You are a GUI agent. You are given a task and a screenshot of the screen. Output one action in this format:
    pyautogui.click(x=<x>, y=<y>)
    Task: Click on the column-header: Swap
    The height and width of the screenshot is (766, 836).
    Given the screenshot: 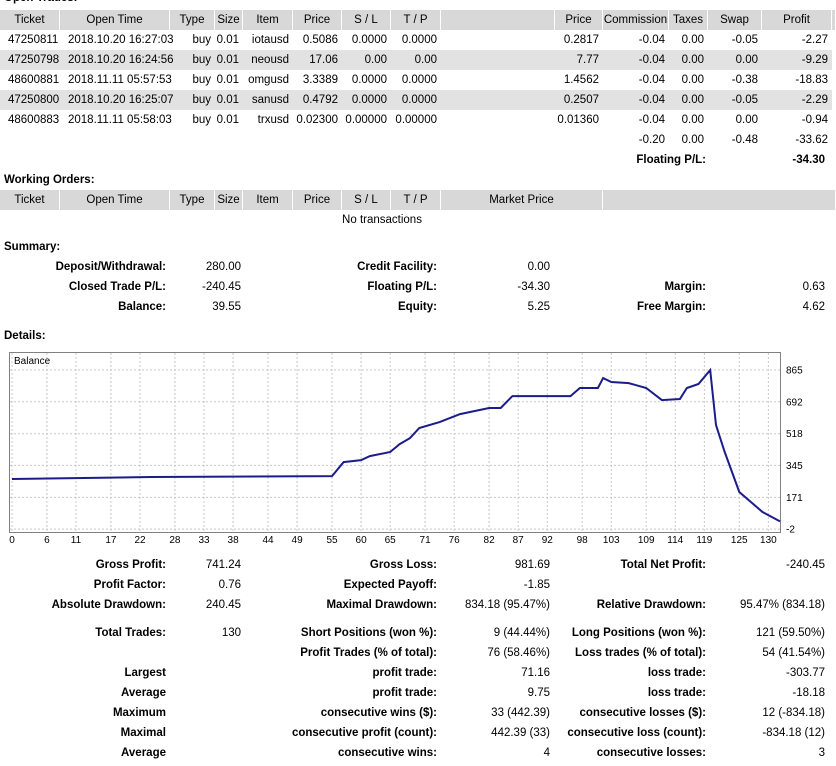 What is the action you would take?
    pyautogui.click(x=735, y=20)
    